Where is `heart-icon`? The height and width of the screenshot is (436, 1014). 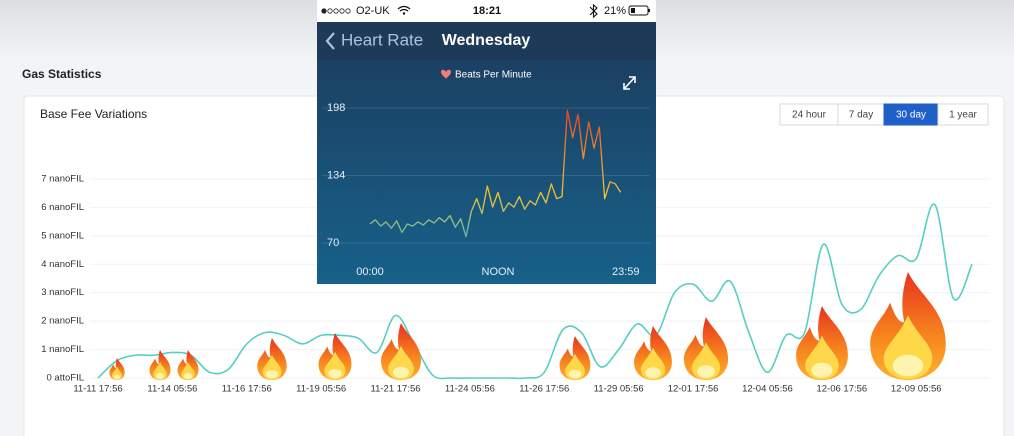 heart-icon is located at coordinates (446, 74).